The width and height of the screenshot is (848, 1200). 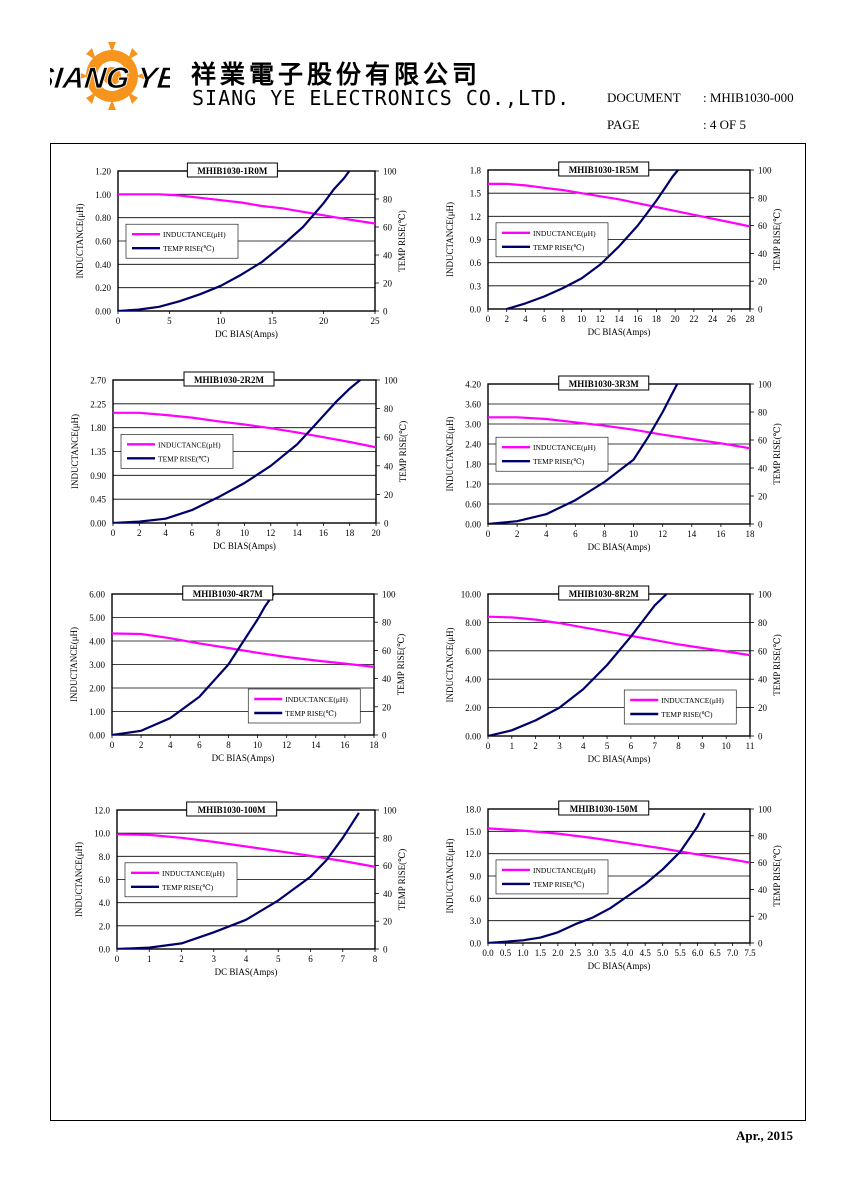 What do you see at coordinates (298, 533) in the screenshot?
I see `x-tick-label: 14` at bounding box center [298, 533].